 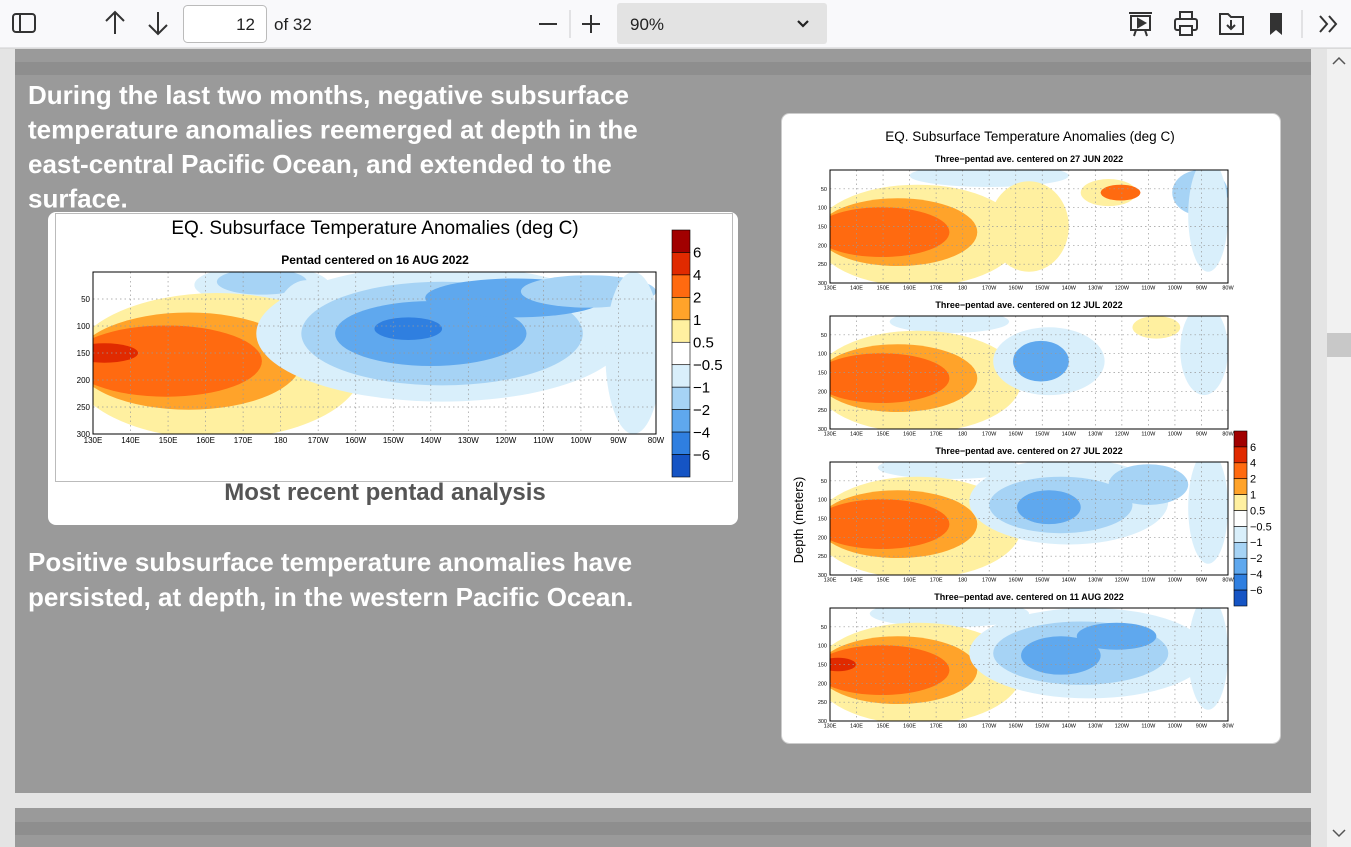 I want to click on save-button, so click(x=1231, y=24).